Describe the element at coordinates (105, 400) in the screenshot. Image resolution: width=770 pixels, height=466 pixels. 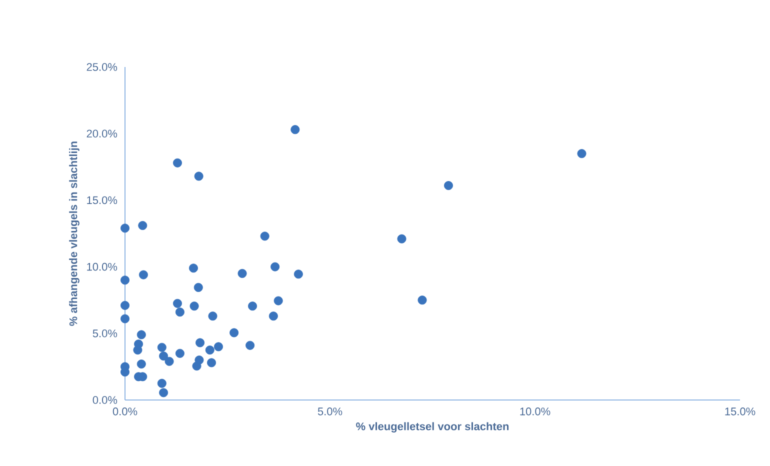
I see `y-tick-label: 0.0%` at that location.